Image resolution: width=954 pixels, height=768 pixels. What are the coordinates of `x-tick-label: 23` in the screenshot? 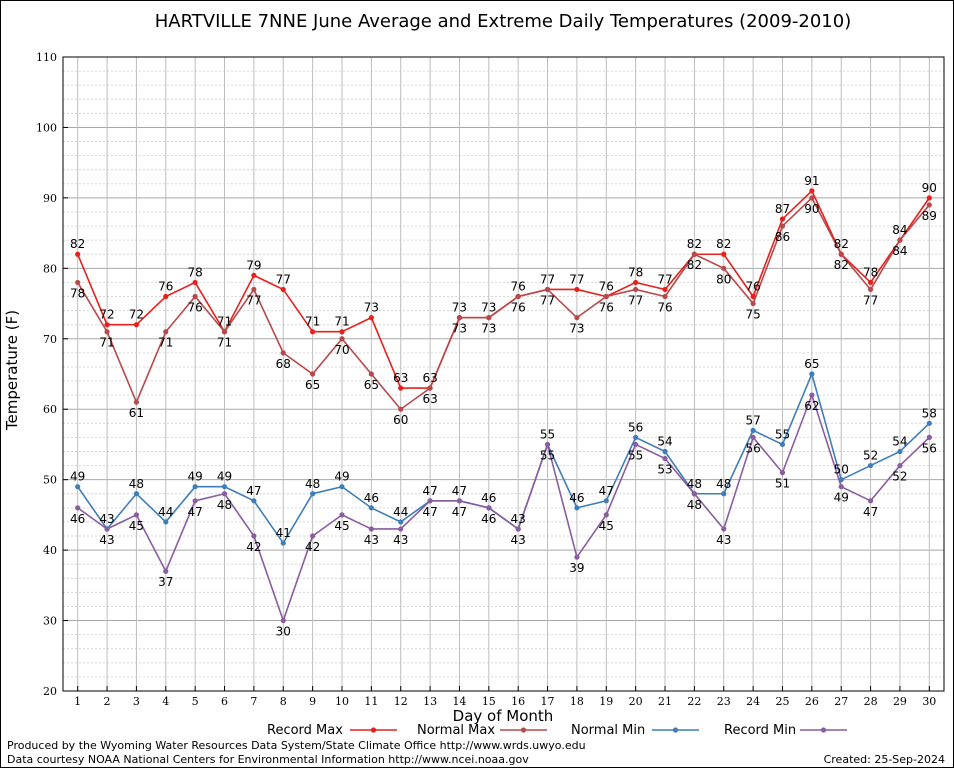 It's located at (724, 701).